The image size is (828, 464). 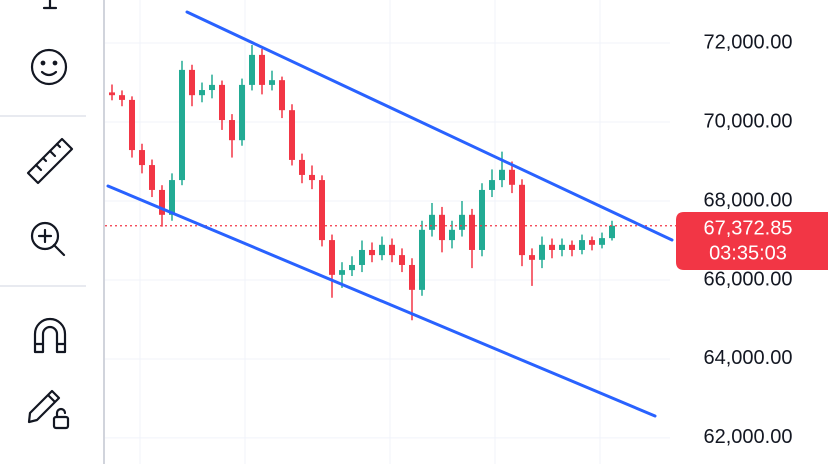 What do you see at coordinates (48, 239) in the screenshot?
I see `zoom-tool` at bounding box center [48, 239].